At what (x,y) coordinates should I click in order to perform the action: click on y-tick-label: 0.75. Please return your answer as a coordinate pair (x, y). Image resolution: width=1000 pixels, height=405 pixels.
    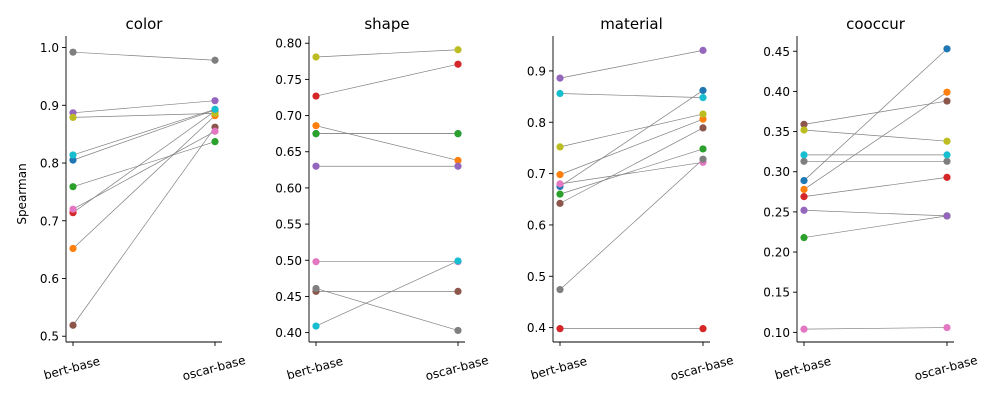
    Looking at the image, I should click on (288, 80).